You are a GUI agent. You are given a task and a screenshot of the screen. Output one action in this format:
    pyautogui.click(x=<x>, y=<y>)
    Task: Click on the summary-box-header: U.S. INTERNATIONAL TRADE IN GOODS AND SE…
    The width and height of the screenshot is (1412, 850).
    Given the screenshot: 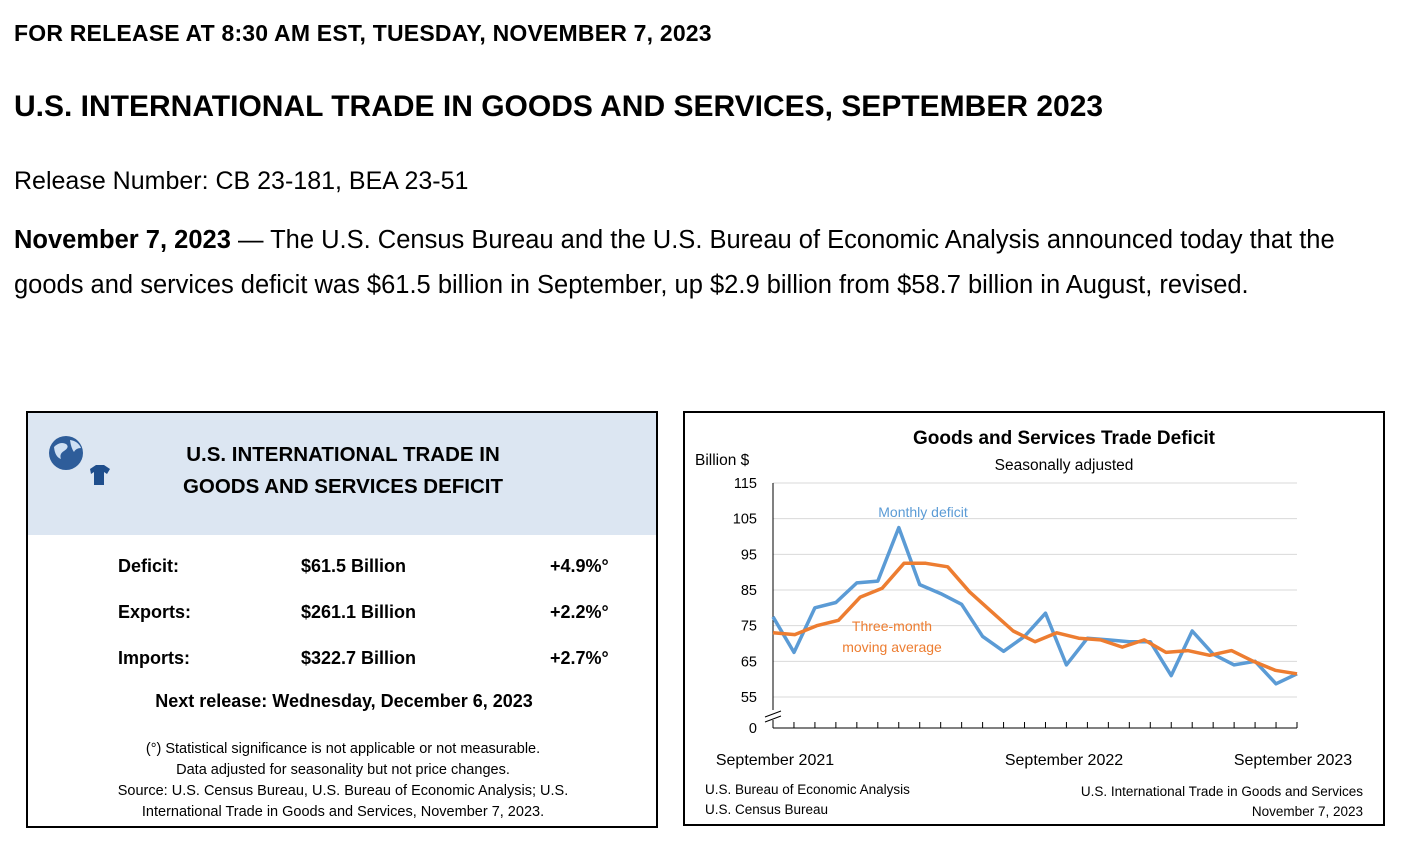 What is the action you would take?
    pyautogui.click(x=342, y=474)
    